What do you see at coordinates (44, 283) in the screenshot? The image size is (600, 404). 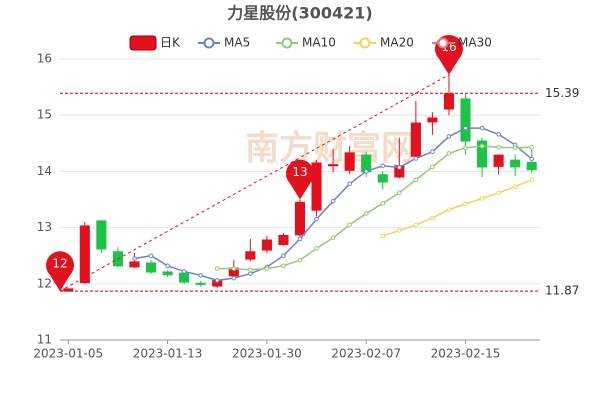 I see `y-tick-label: 12` at bounding box center [44, 283].